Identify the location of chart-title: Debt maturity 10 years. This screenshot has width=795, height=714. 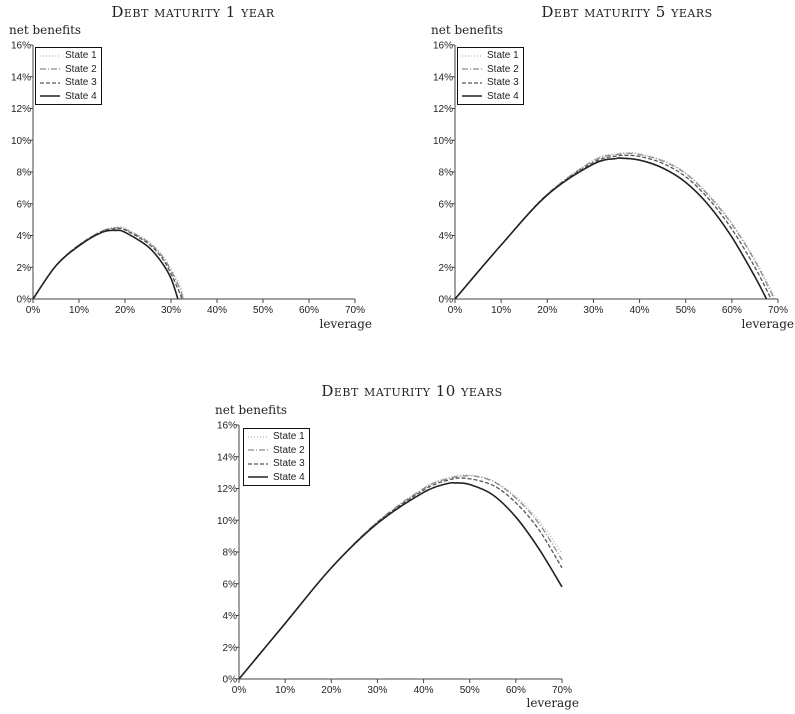
(412, 391).